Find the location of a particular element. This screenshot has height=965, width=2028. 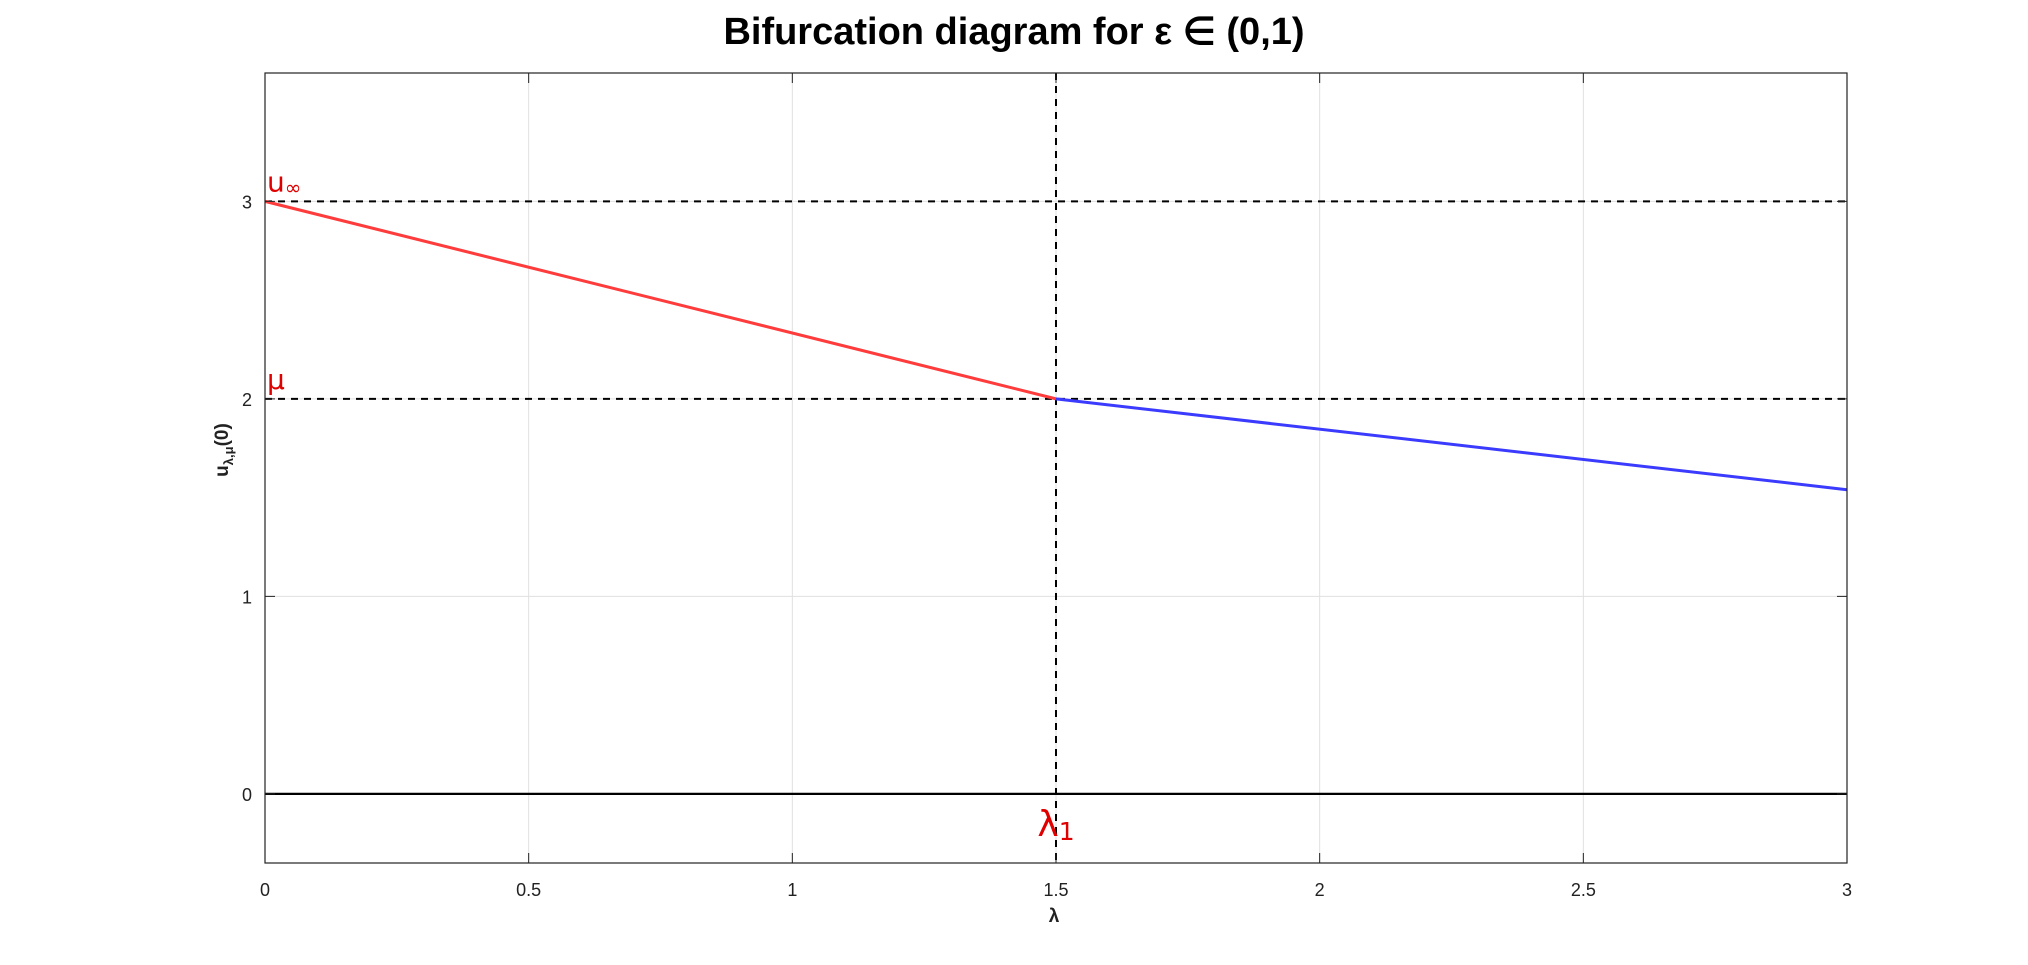

x-tick-label: 3 is located at coordinates (1847, 890).